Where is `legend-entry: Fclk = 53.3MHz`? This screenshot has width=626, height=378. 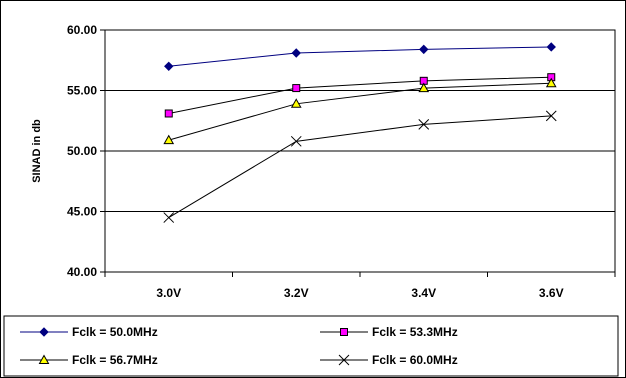
legend-entry: Fclk = 53.3MHz is located at coordinates (389, 332).